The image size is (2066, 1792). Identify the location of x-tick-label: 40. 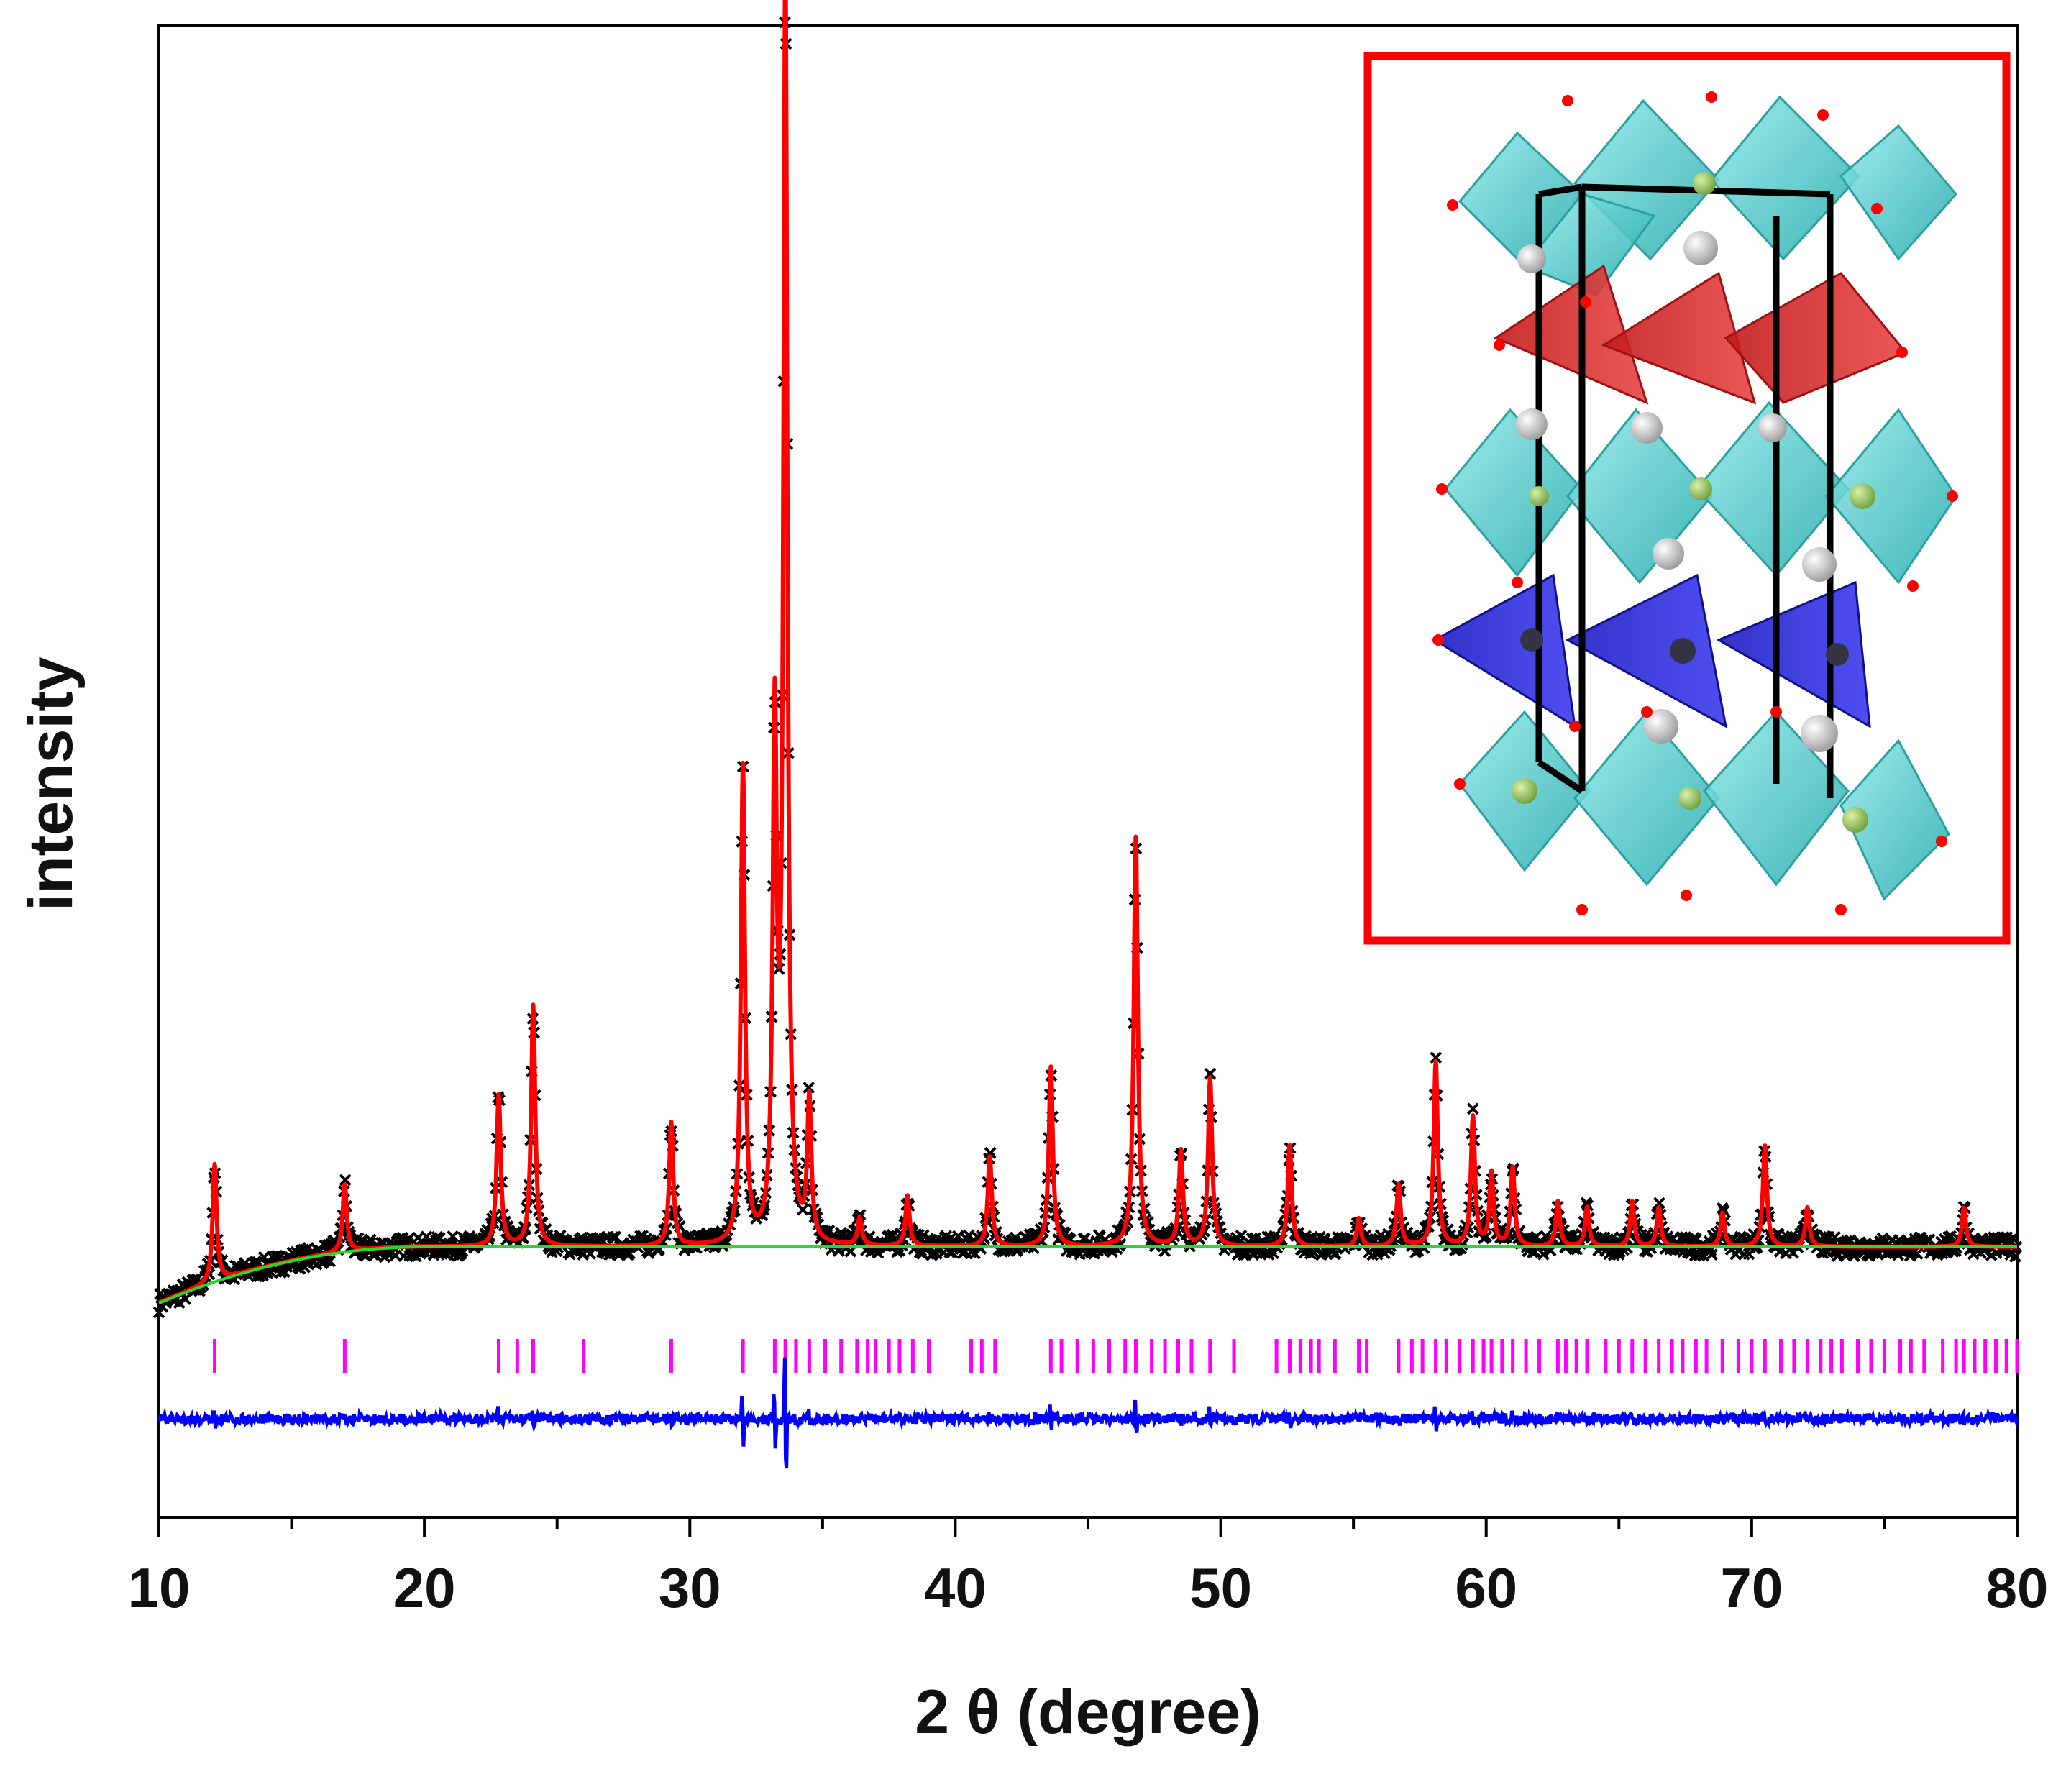
(956, 1587).